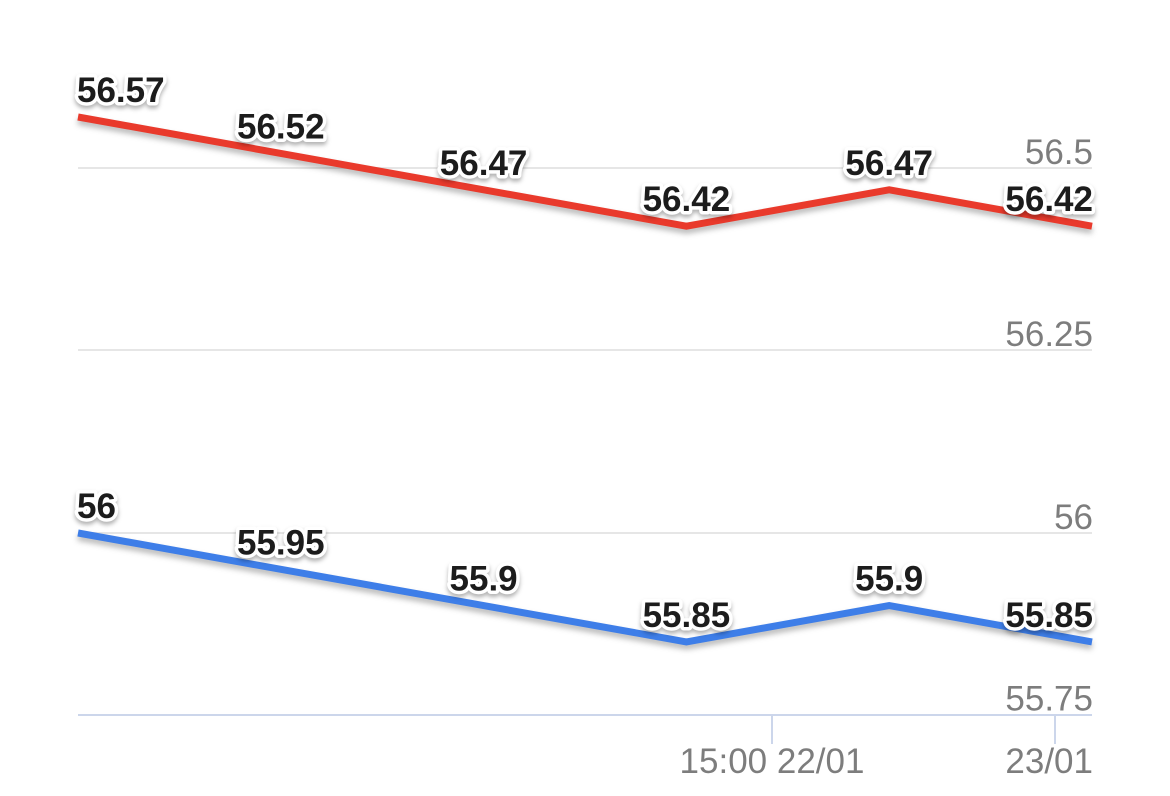  What do you see at coordinates (96, 506) in the screenshot?
I see `lower-price-series-point-label: 56` at bounding box center [96, 506].